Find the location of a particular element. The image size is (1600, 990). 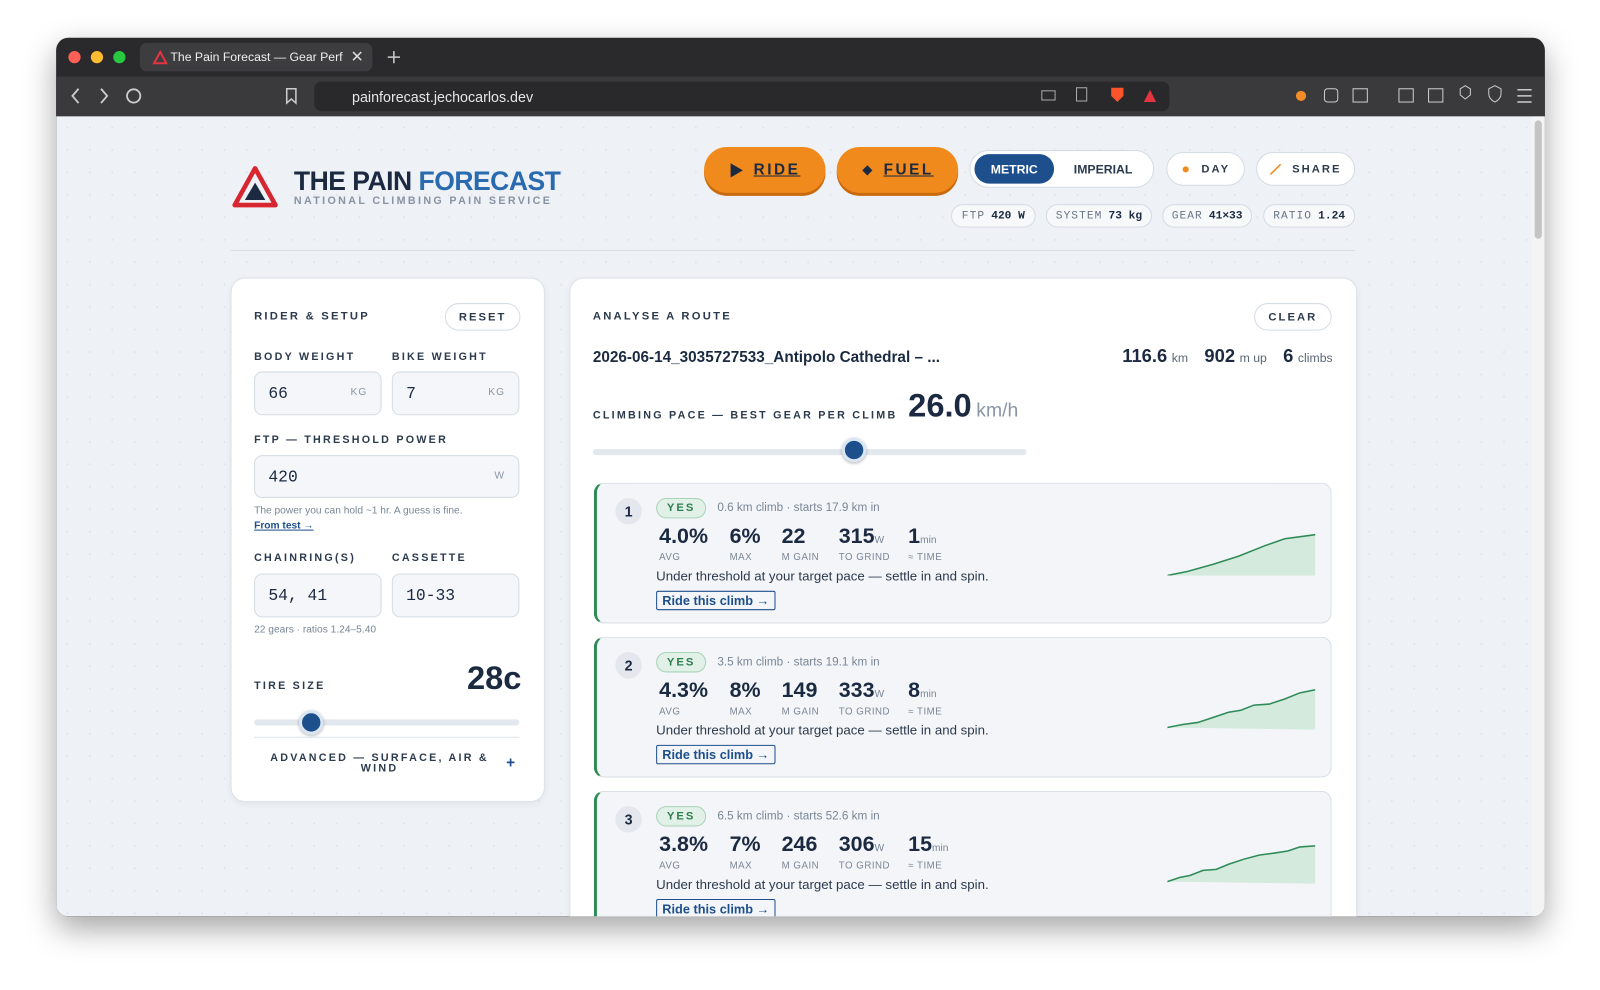

climb-stat: 4.0% AVG is located at coordinates (683, 544).